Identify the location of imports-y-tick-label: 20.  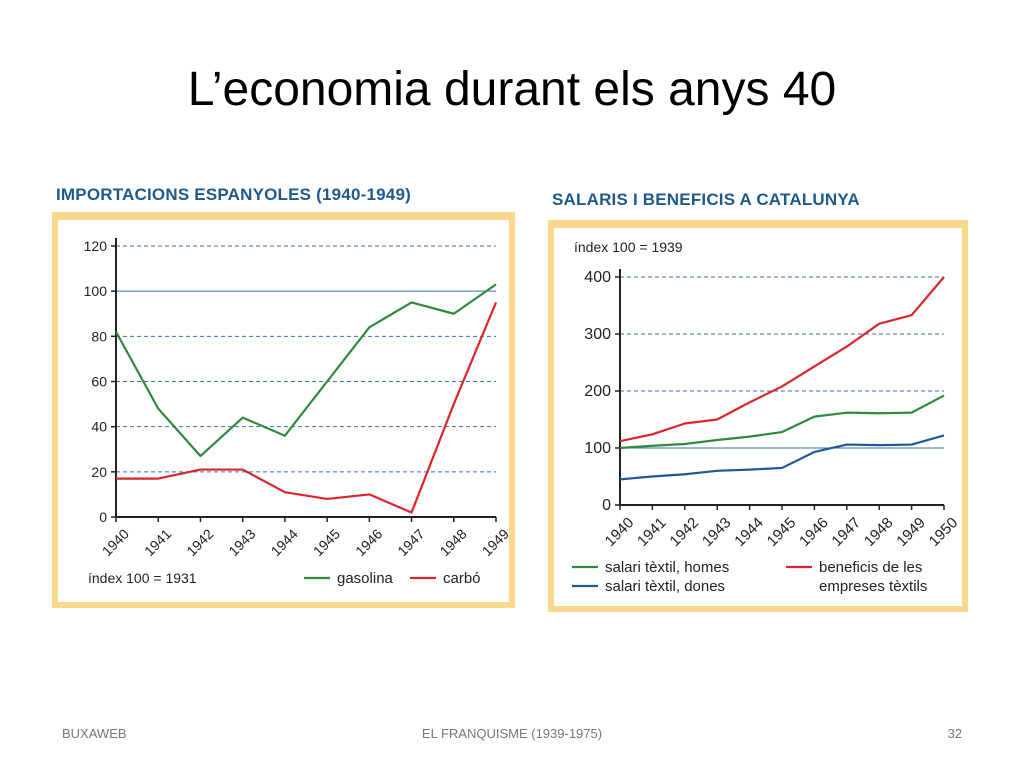
(99, 472).